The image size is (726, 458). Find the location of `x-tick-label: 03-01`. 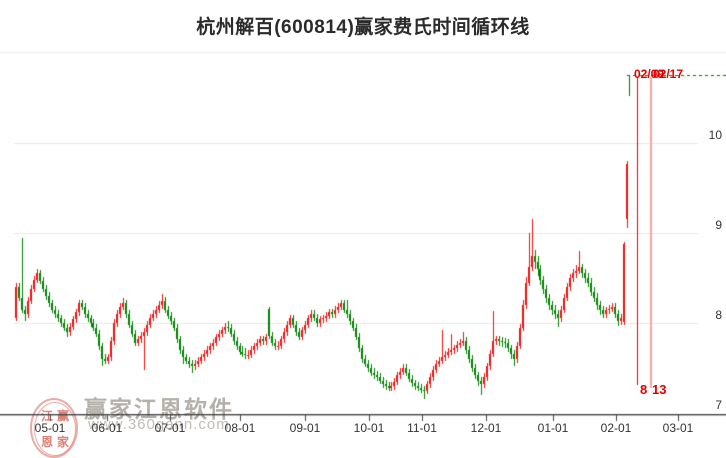

x-tick-label: 03-01 is located at coordinates (678, 428).